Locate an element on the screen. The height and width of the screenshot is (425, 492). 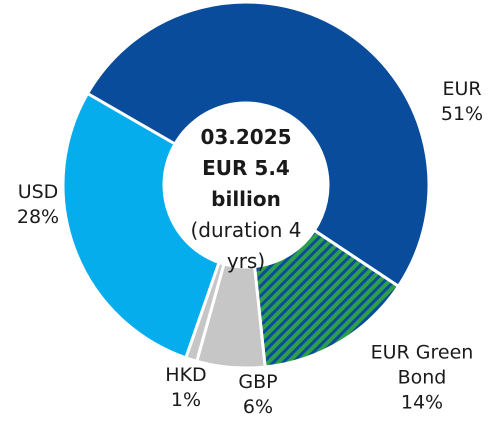
category-label: EUR is located at coordinates (462, 89).